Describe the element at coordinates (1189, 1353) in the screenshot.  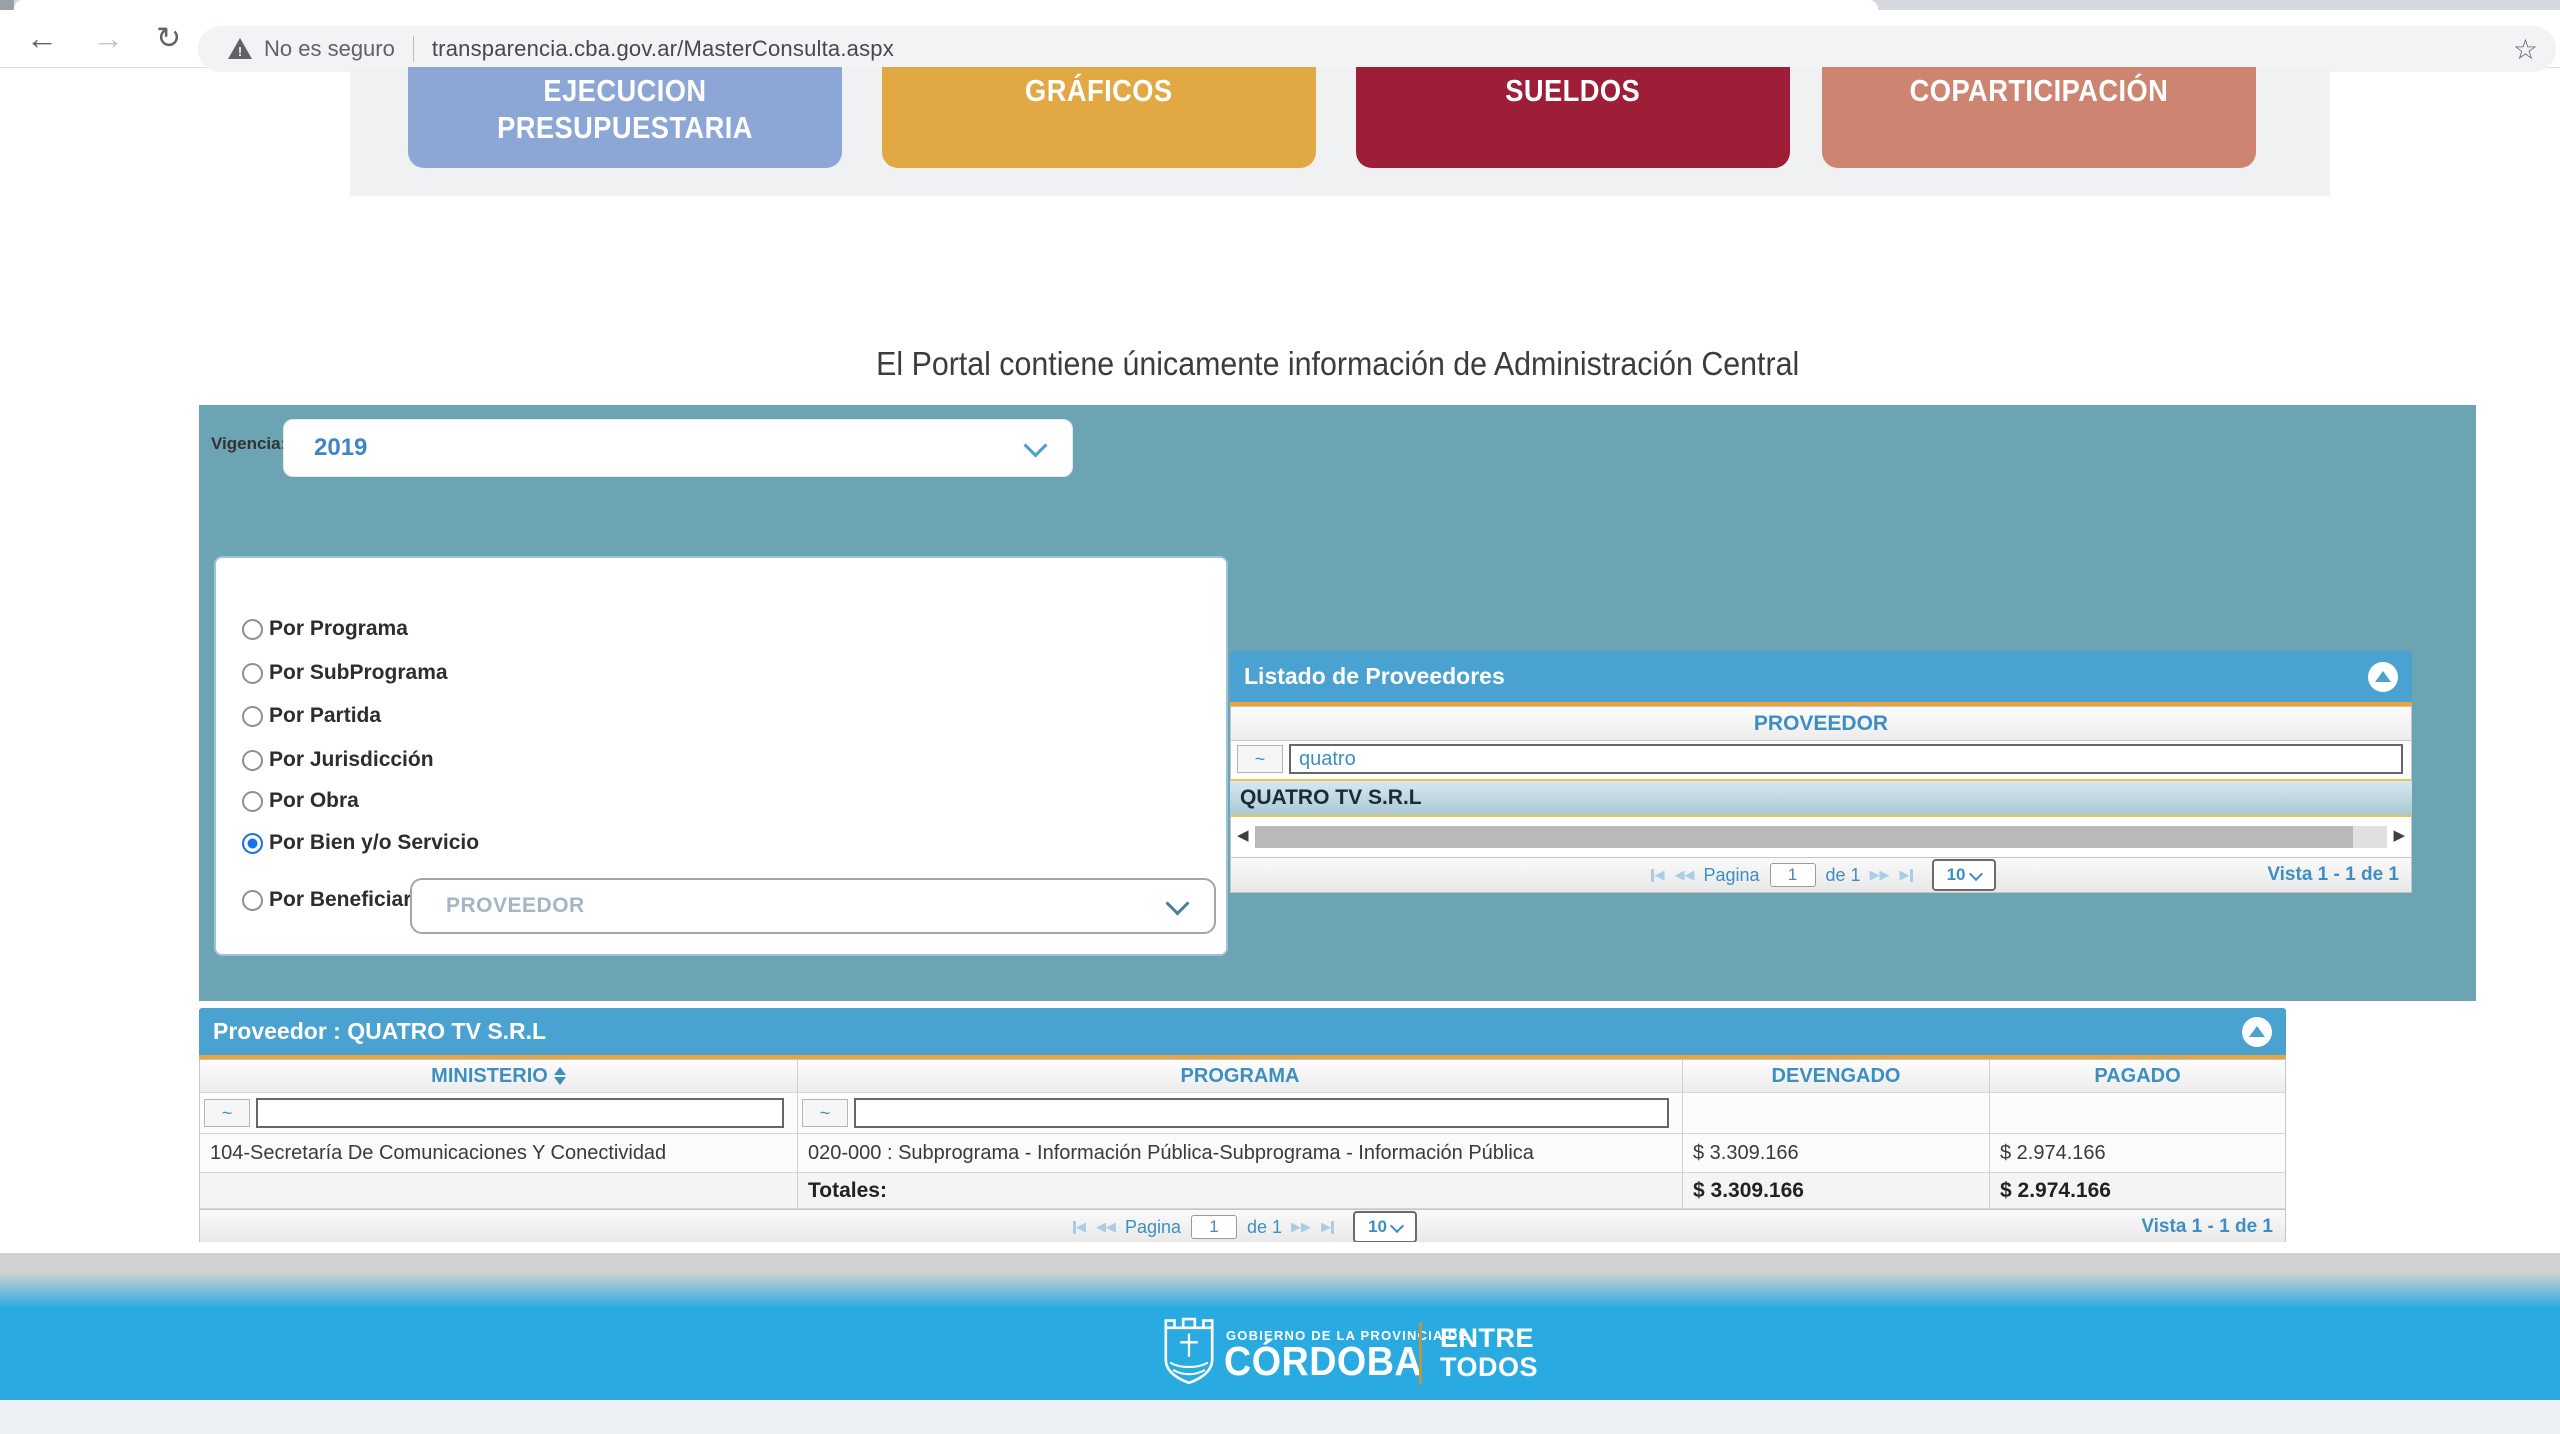
I see `cordoba-crest-icon` at that location.